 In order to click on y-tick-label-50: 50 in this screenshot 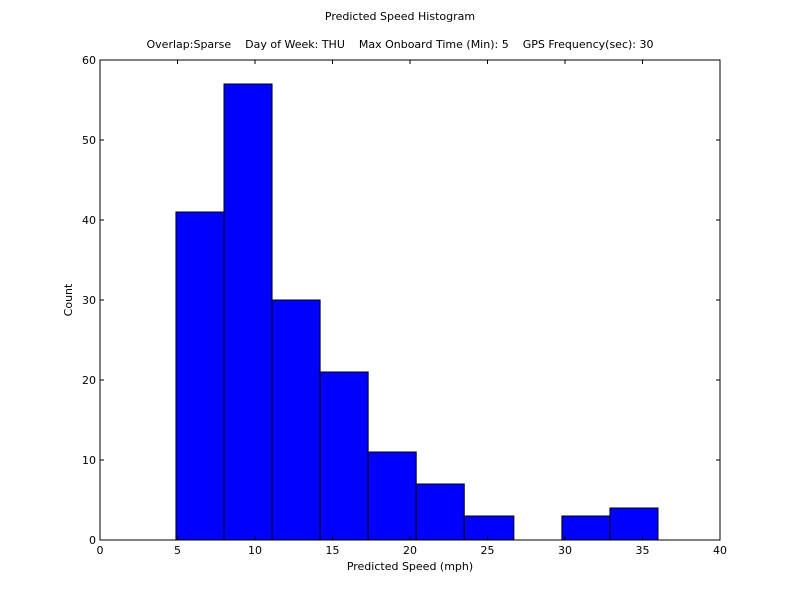, I will do `click(89, 140)`.